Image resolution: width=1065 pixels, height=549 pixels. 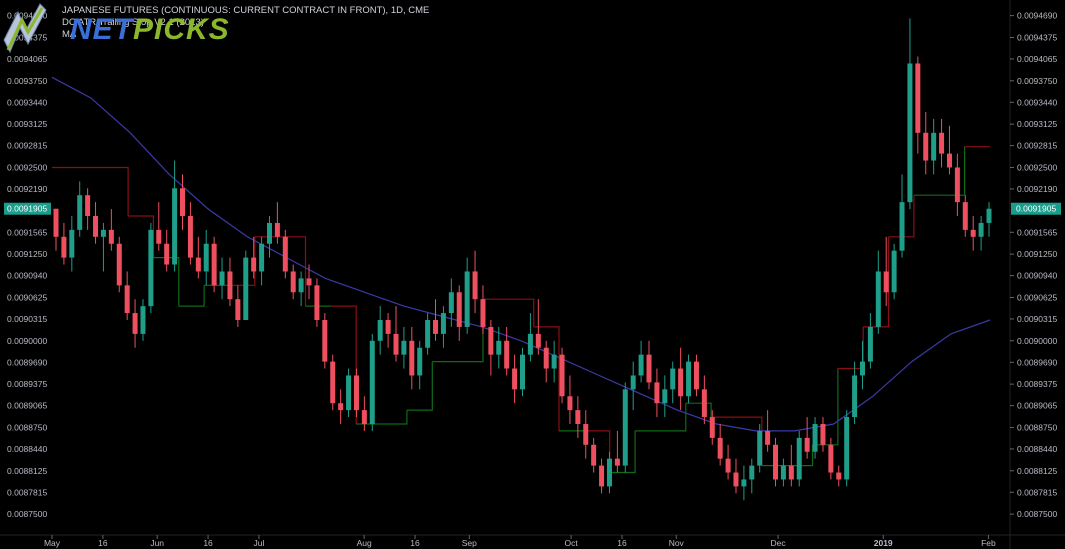 I want to click on price-tick-label: 0.0090315, so click(x=1037, y=319).